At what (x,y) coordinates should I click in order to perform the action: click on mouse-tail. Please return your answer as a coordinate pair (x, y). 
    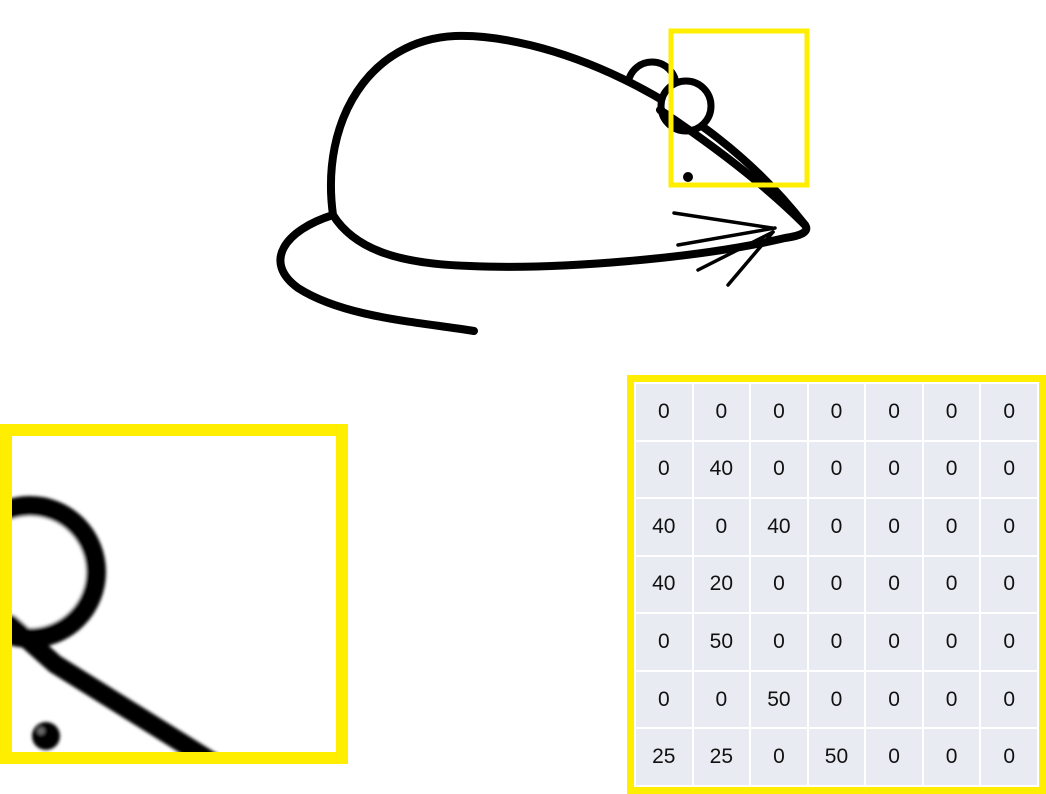
    Looking at the image, I should click on (377, 273).